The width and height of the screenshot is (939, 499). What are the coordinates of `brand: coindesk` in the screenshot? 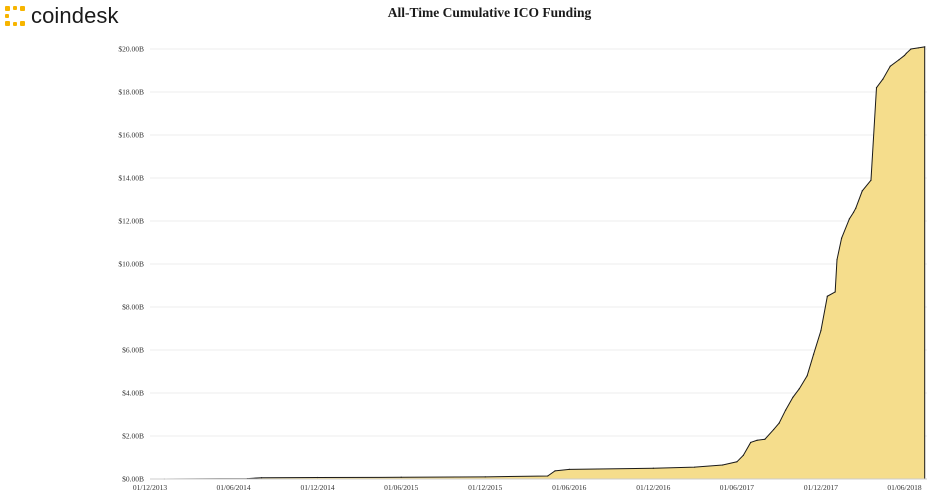 It's located at (61, 16).